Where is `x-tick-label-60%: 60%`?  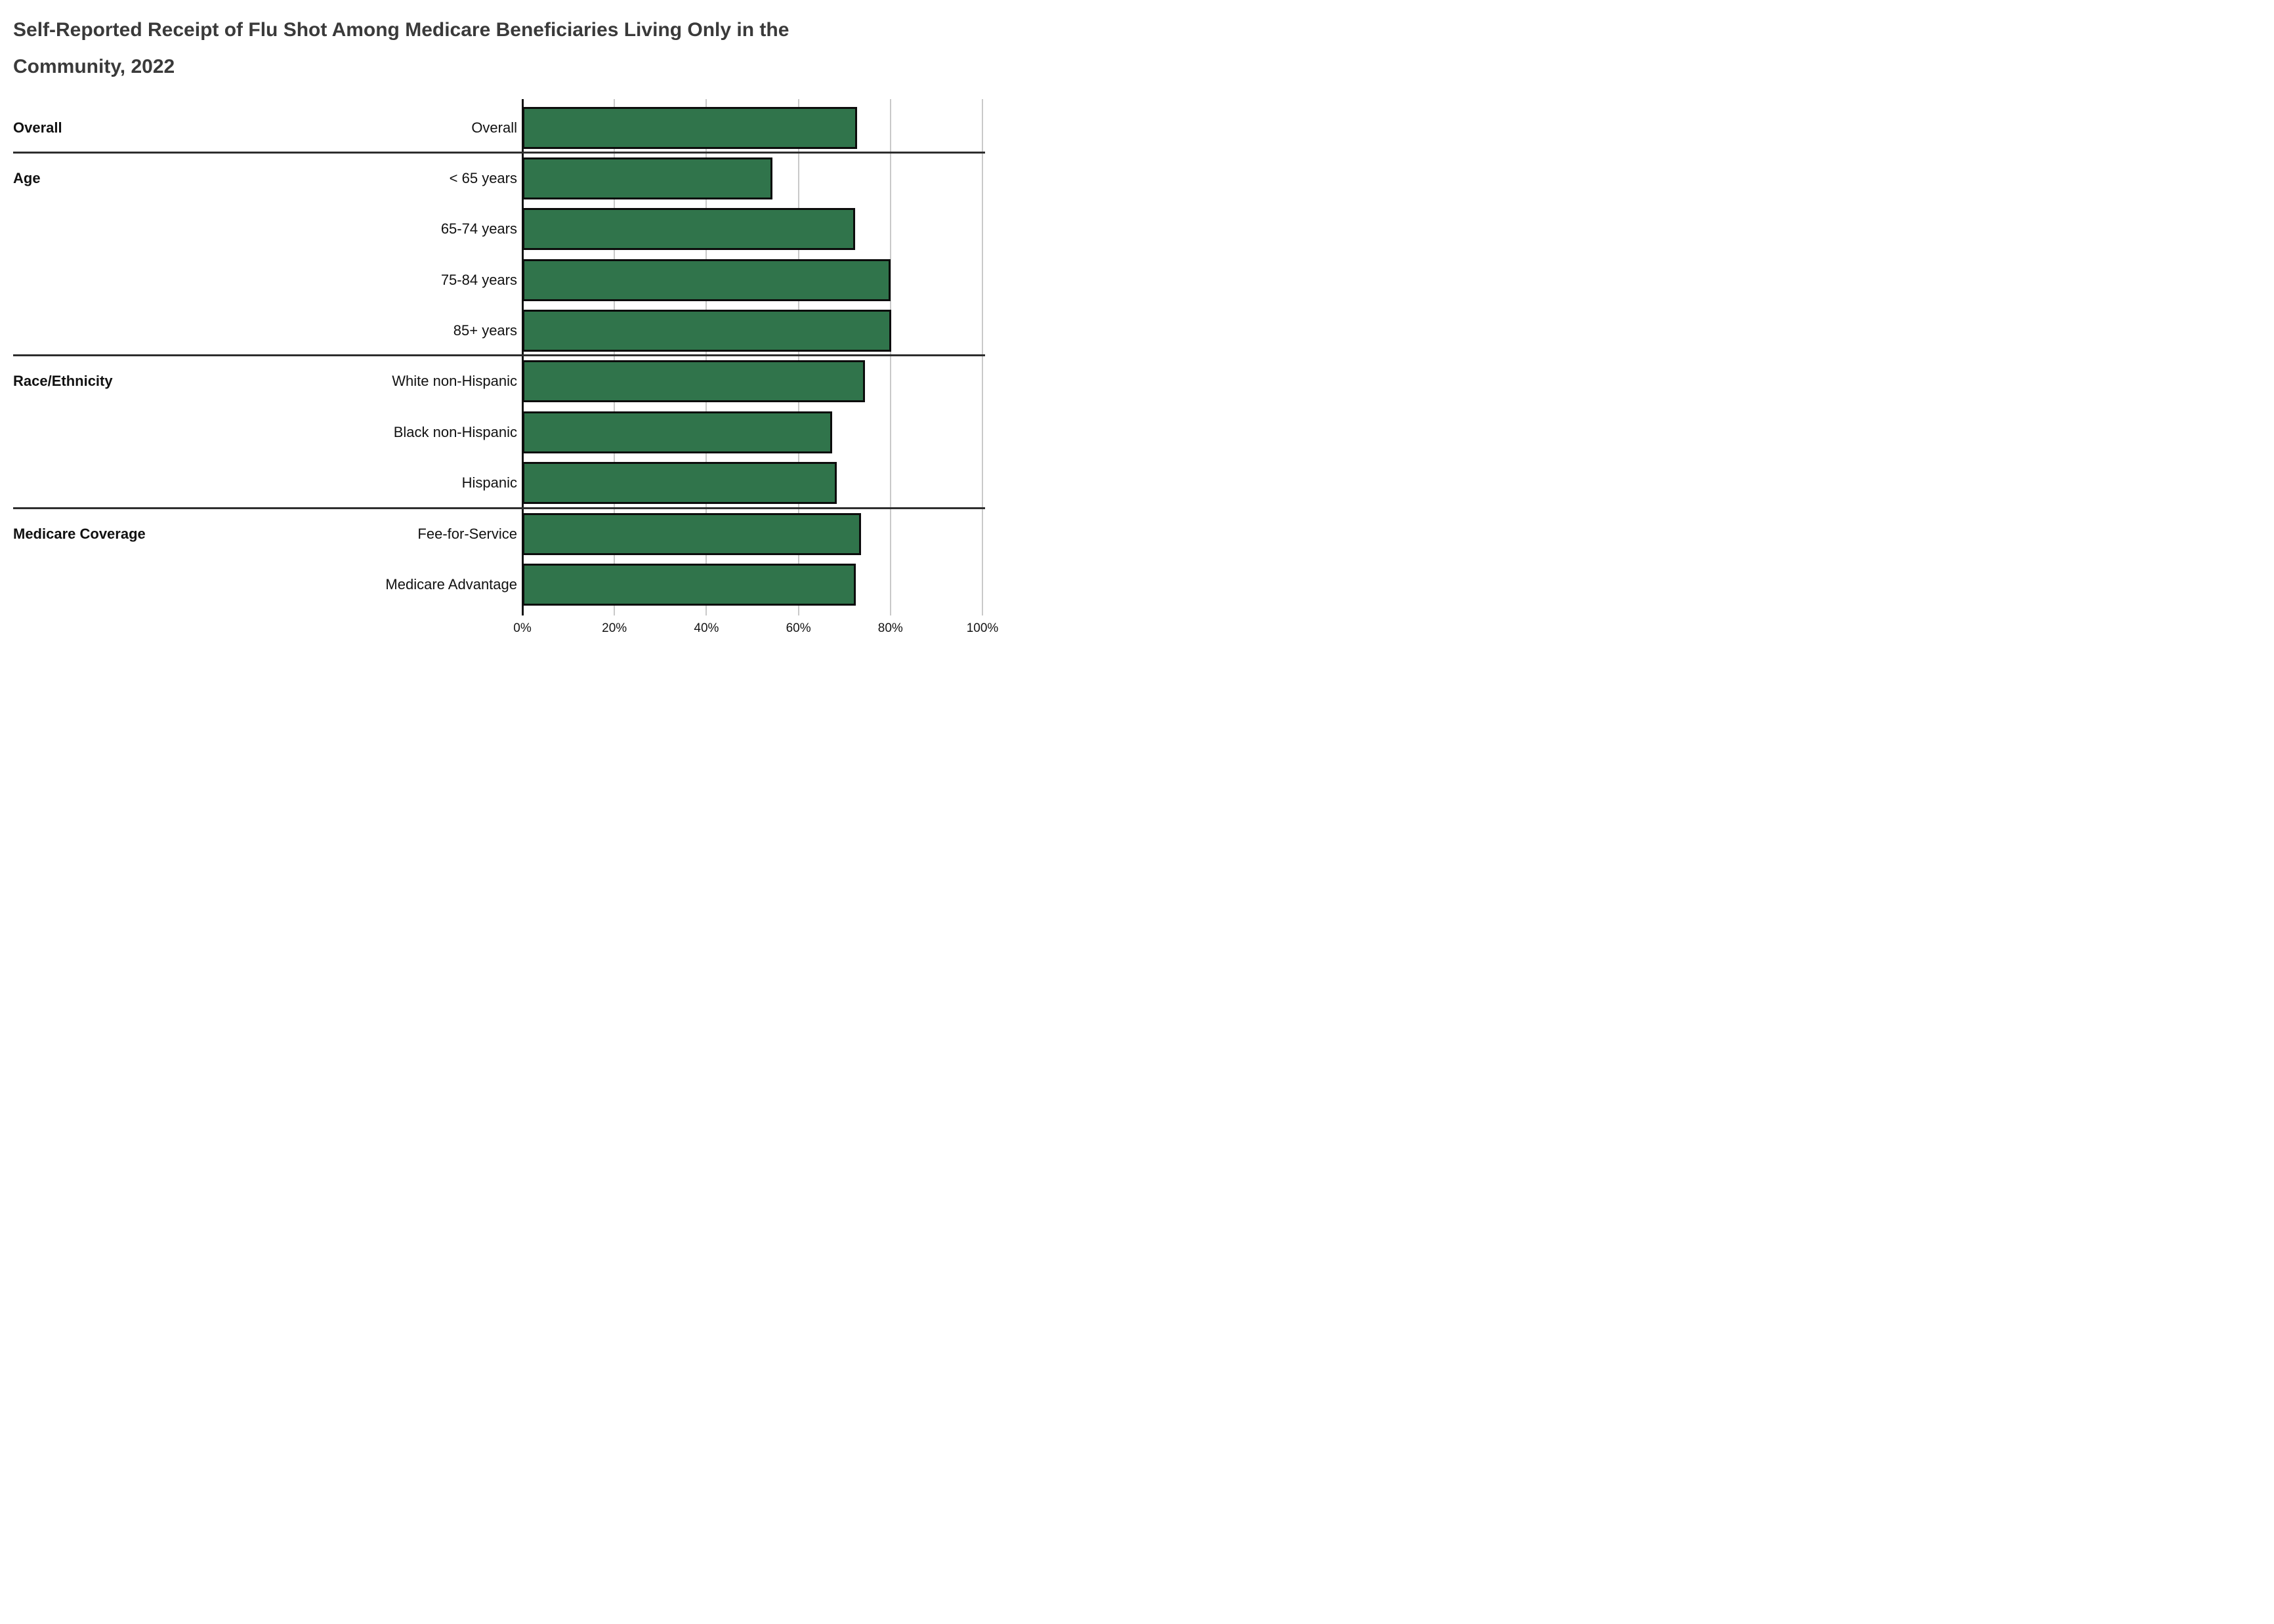
x-tick-label-60%: 60% is located at coordinates (798, 628).